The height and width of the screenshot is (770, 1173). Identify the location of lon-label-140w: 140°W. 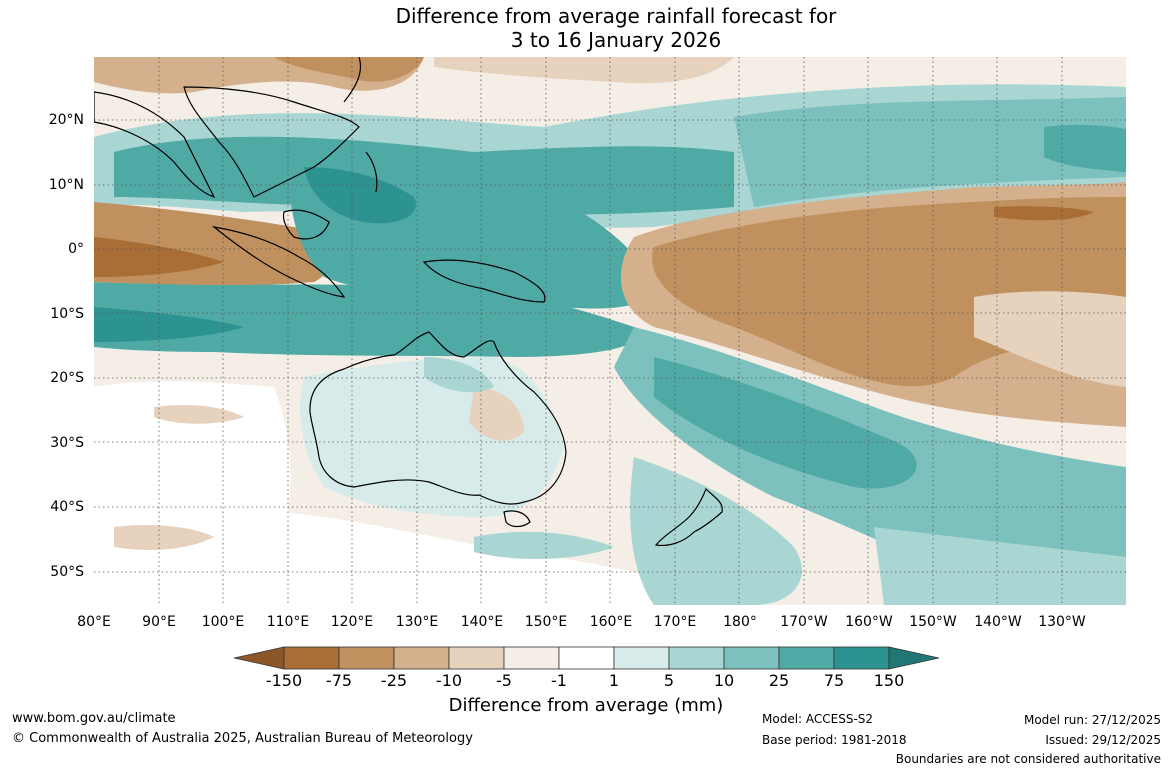
(998, 622).